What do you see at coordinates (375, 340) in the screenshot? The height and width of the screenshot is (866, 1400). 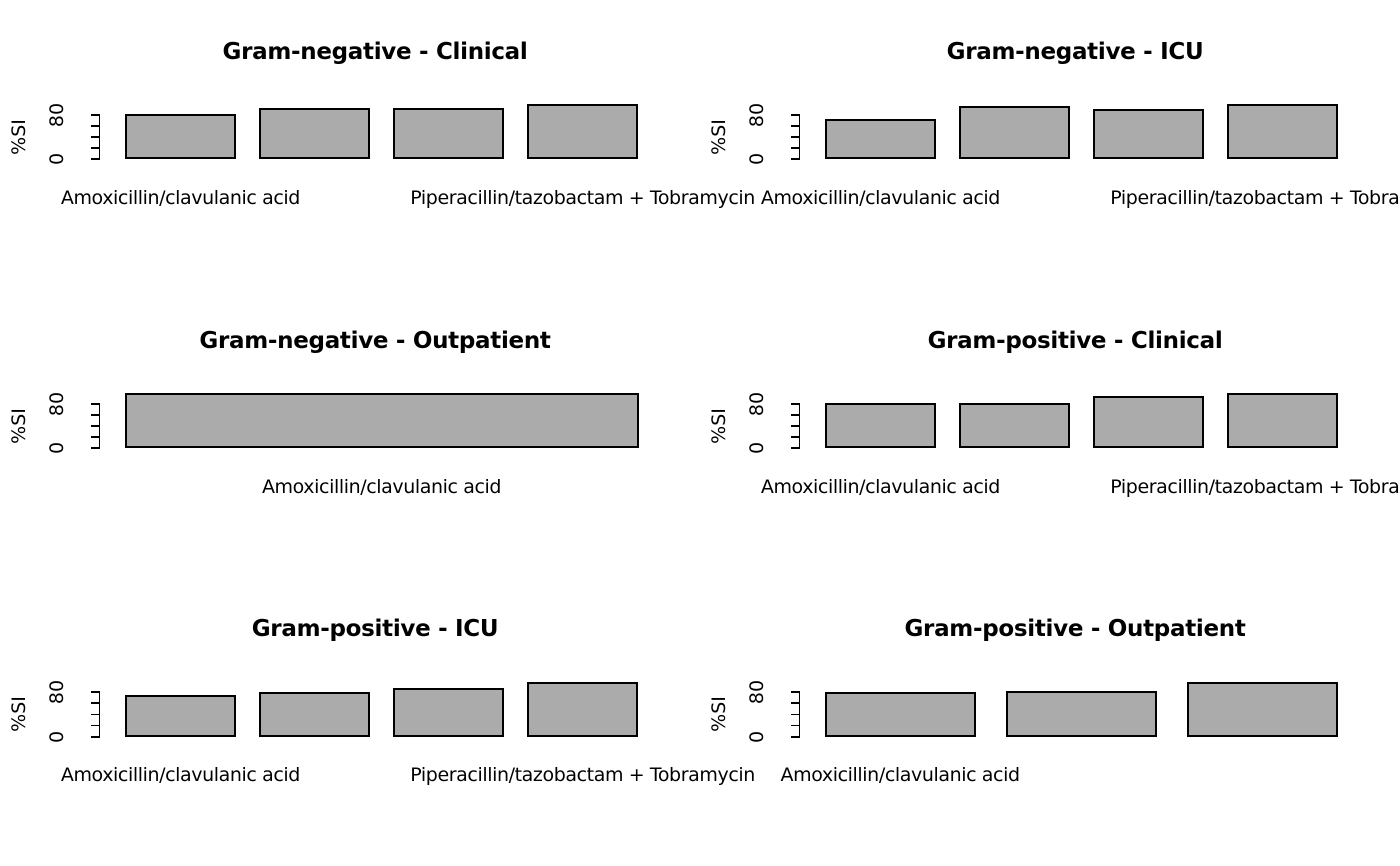 I see `panel-title: Gram-negative - Outpatient` at bounding box center [375, 340].